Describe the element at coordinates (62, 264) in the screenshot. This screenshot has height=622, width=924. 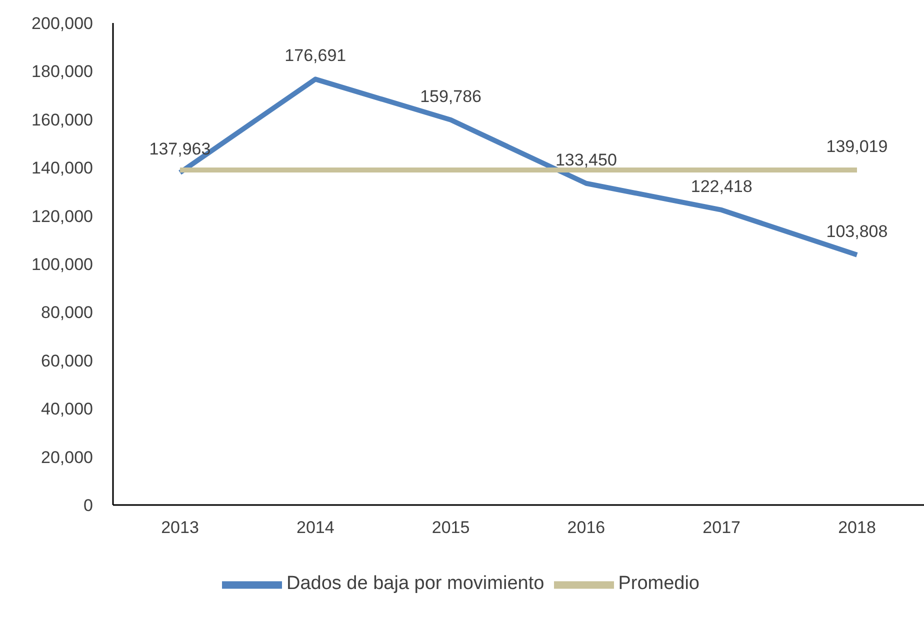
I see `y-tick-label: 100,000` at that location.